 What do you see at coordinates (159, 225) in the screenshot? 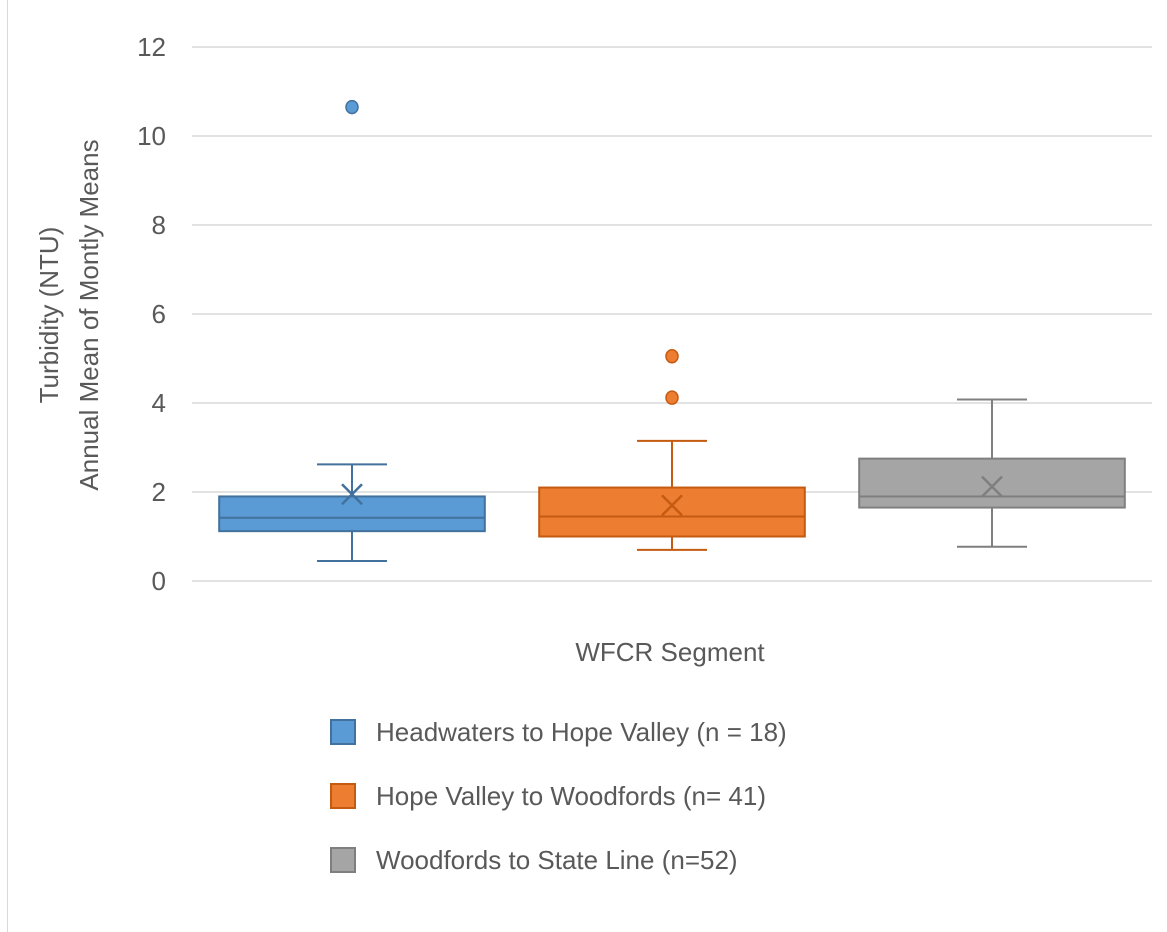
I see `y-tick-label: 8` at bounding box center [159, 225].